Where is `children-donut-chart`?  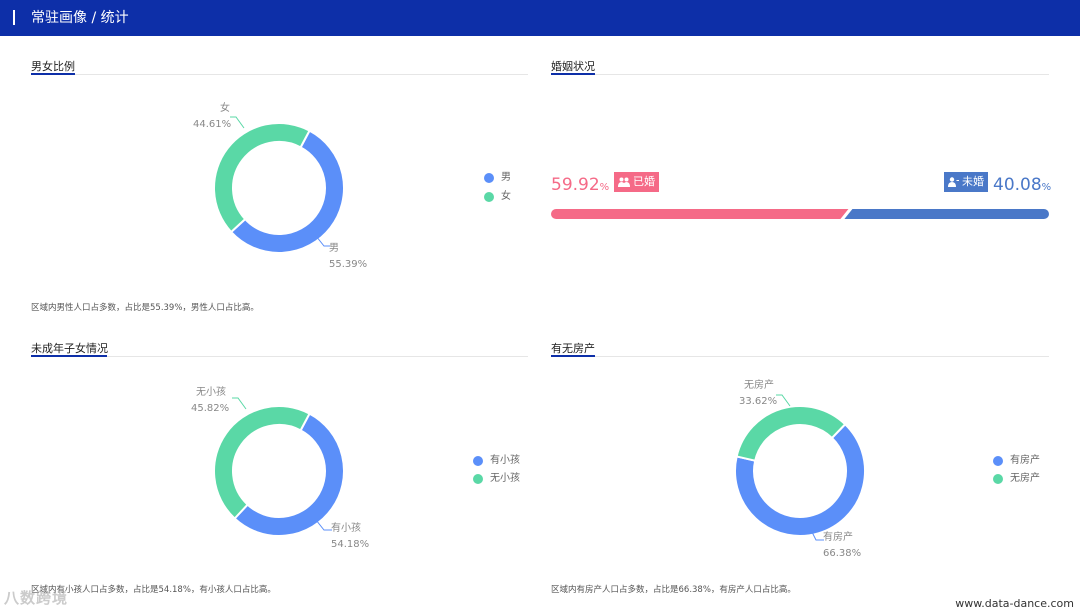 children-donut-chart is located at coordinates (279, 471).